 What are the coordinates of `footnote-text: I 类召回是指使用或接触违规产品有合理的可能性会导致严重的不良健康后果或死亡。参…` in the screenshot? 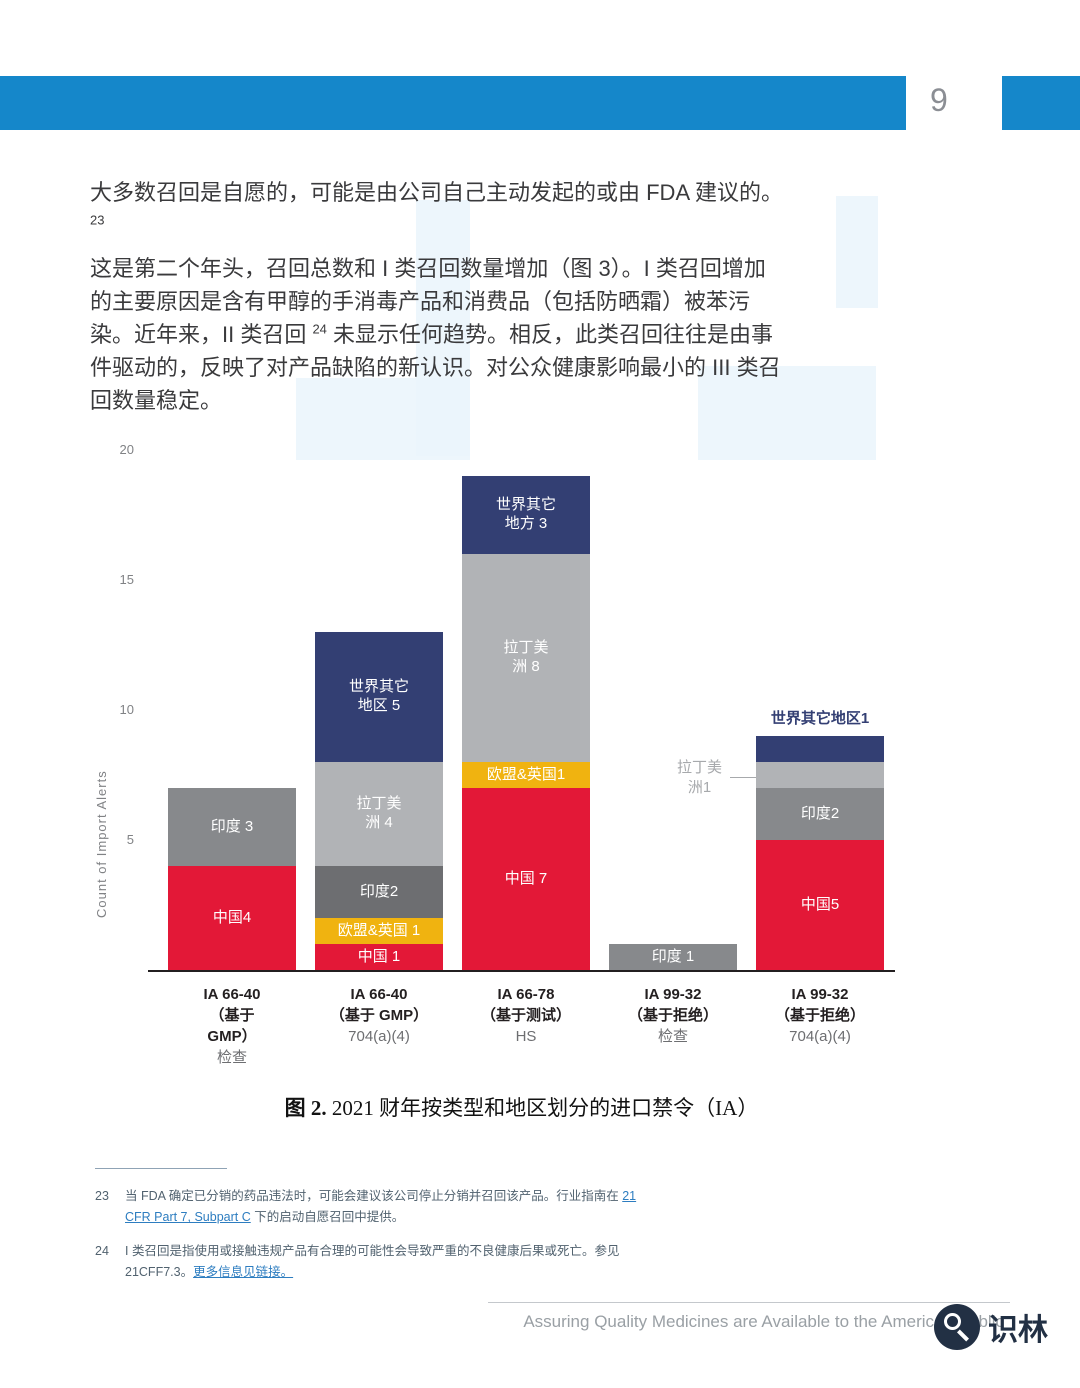 It's located at (382, 1262).